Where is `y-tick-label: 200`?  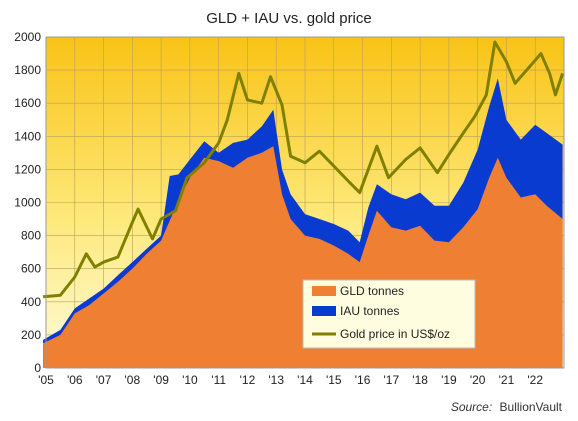 y-tick-label: 200 is located at coordinates (31, 335).